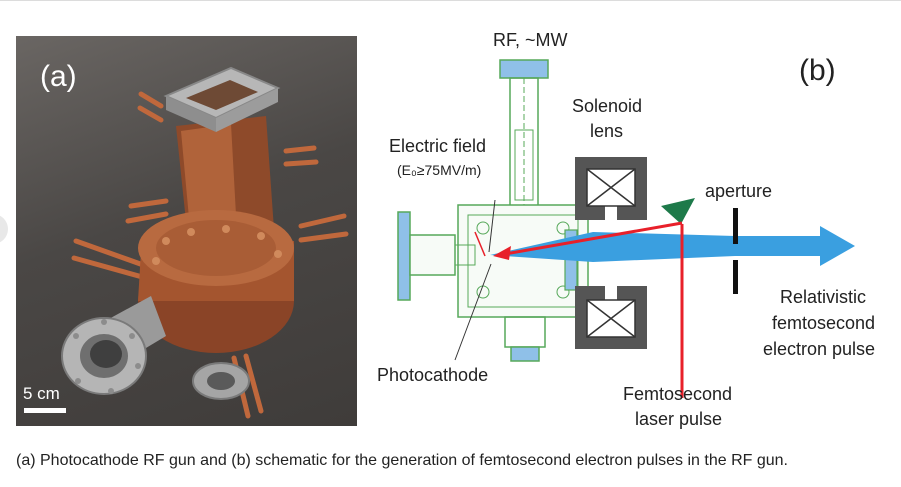  What do you see at coordinates (530, 40) in the screenshot?
I see `rf-label: RF, ~MW` at bounding box center [530, 40].